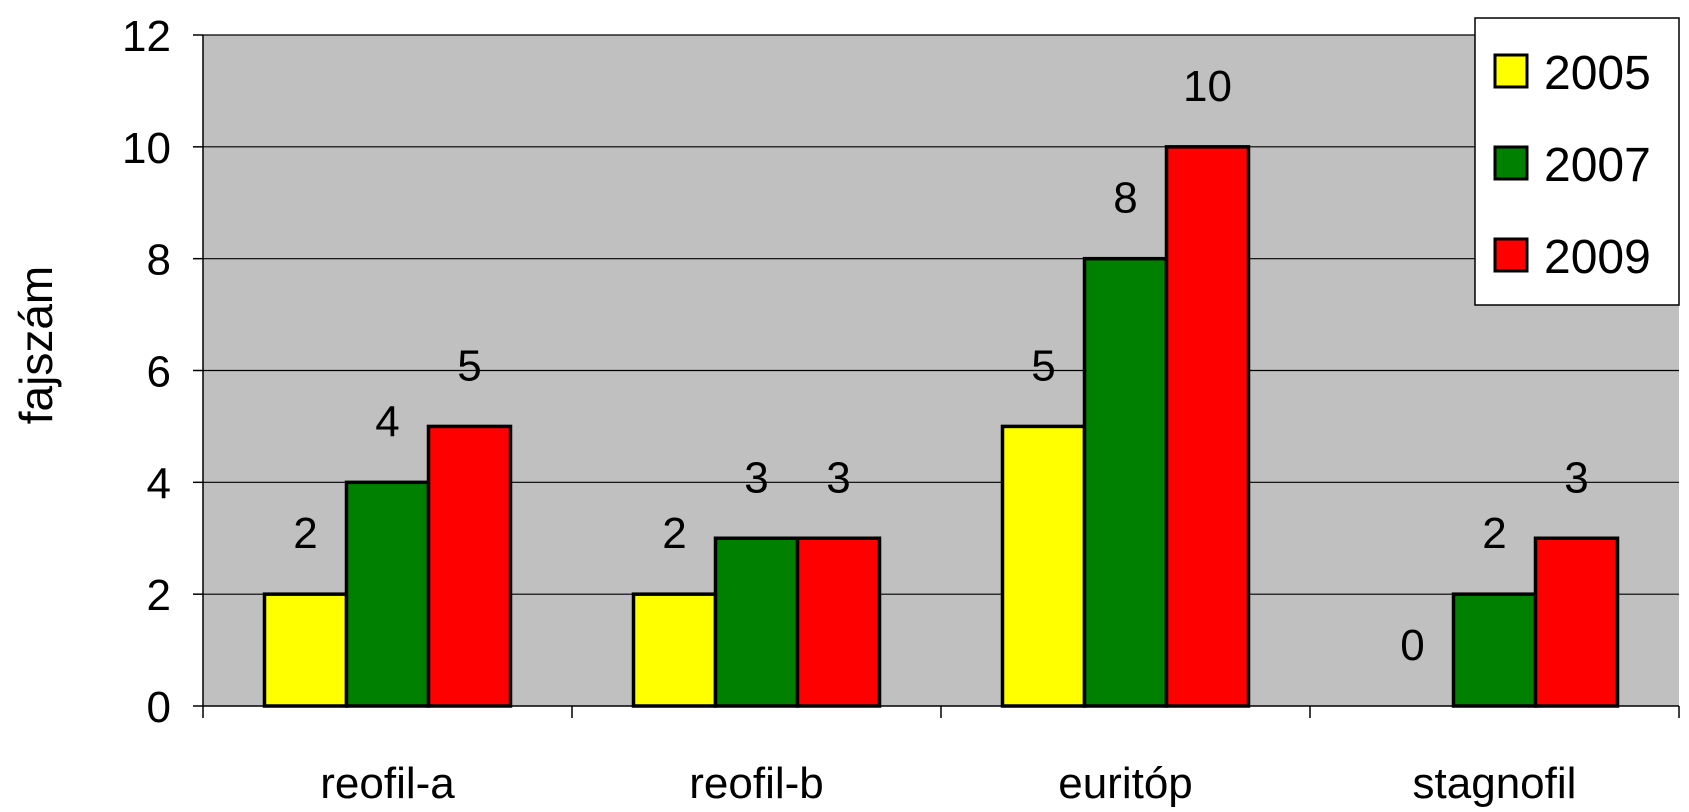  What do you see at coordinates (159, 372) in the screenshot?
I see `y-tick-label: 6` at bounding box center [159, 372].